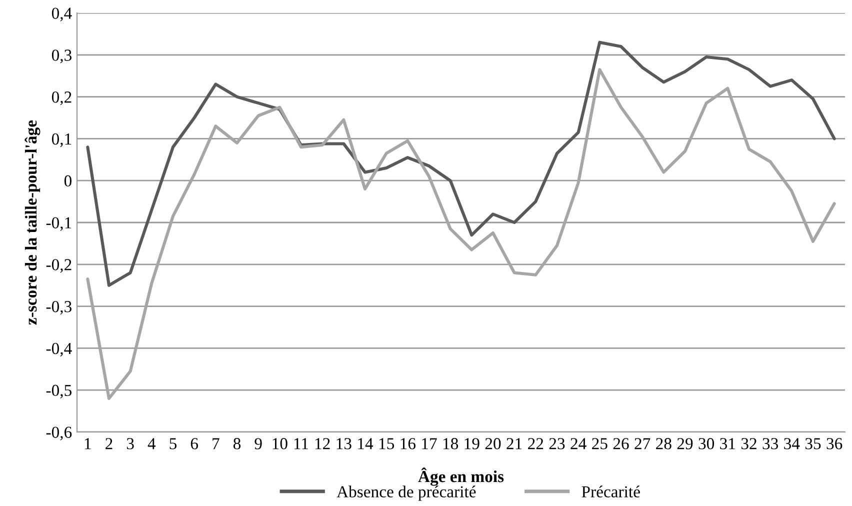 Image resolution: width=852 pixels, height=506 pixels. I want to click on x-tick-label: 9, so click(258, 444).